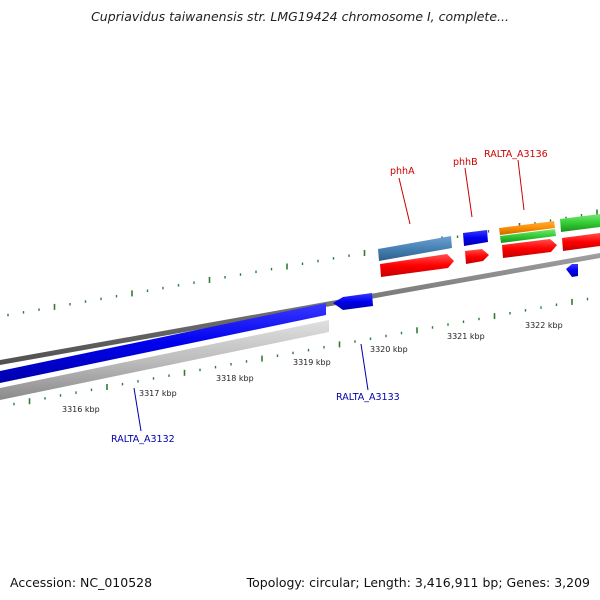 Image resolution: width=600 pixels, height=600 pixels. I want to click on gene-phha-cds, so click(417, 265).